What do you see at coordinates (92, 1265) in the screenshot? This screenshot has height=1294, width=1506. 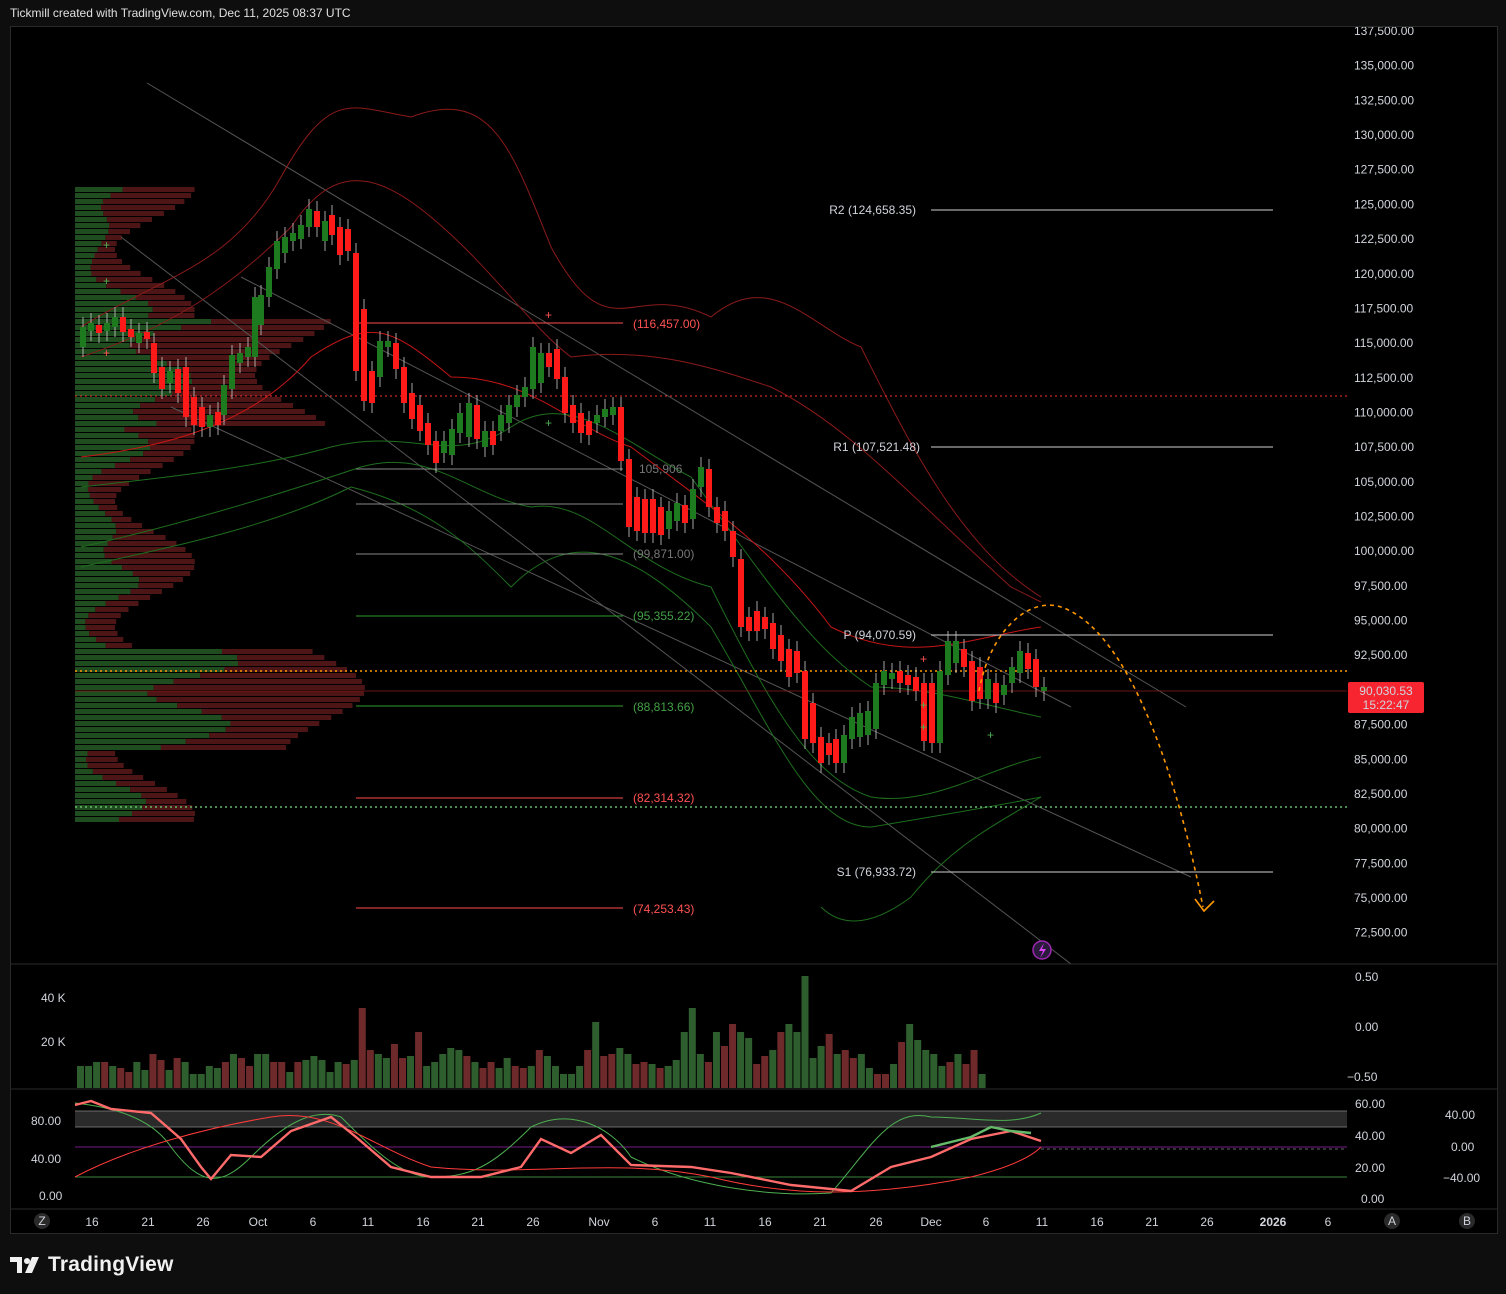 I see `tradingview-logo: TradingView` at bounding box center [92, 1265].